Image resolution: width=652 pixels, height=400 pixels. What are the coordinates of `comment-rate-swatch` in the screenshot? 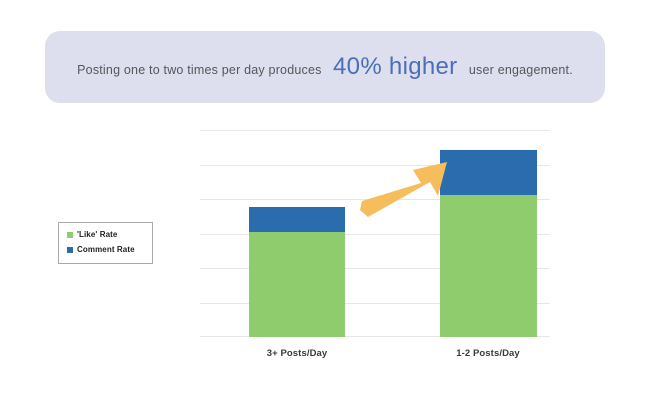 It's located at (70, 249).